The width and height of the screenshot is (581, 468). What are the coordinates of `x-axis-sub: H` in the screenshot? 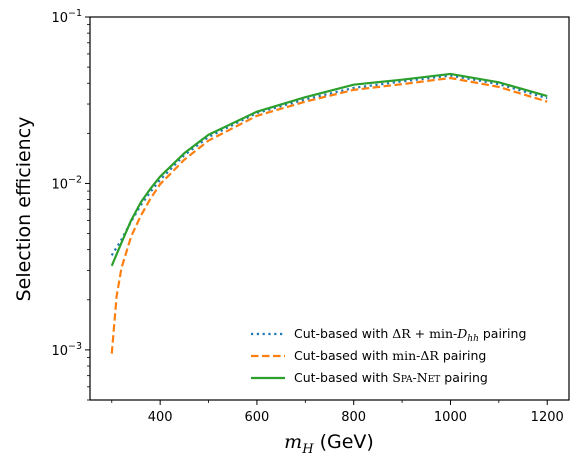 It's located at (307, 449).